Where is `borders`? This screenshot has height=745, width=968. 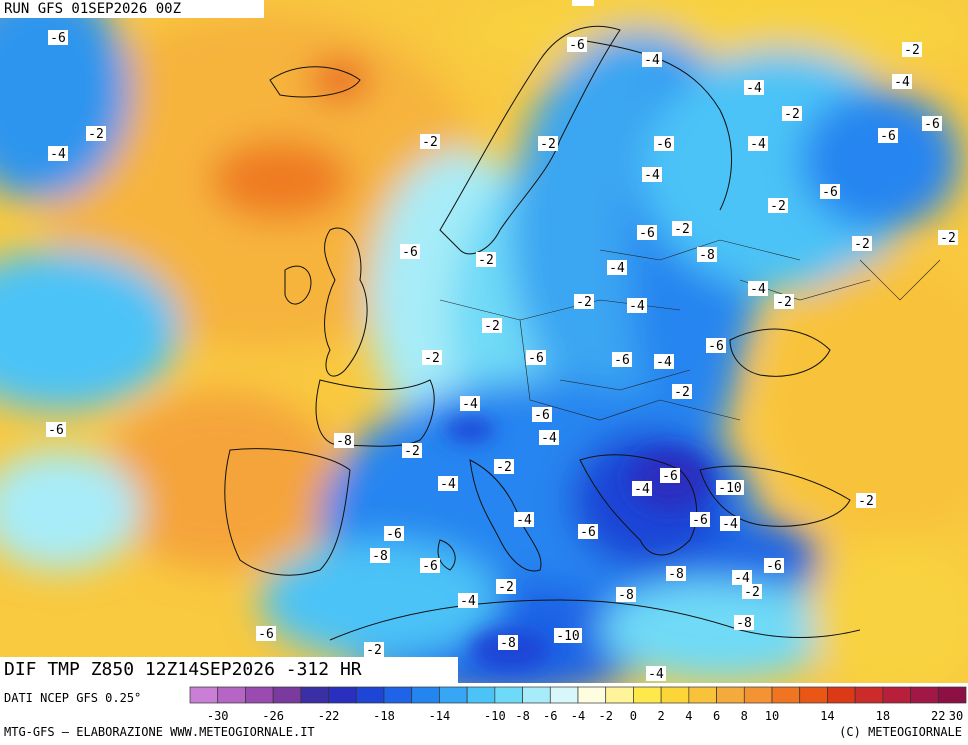
borders is located at coordinates (690, 330).